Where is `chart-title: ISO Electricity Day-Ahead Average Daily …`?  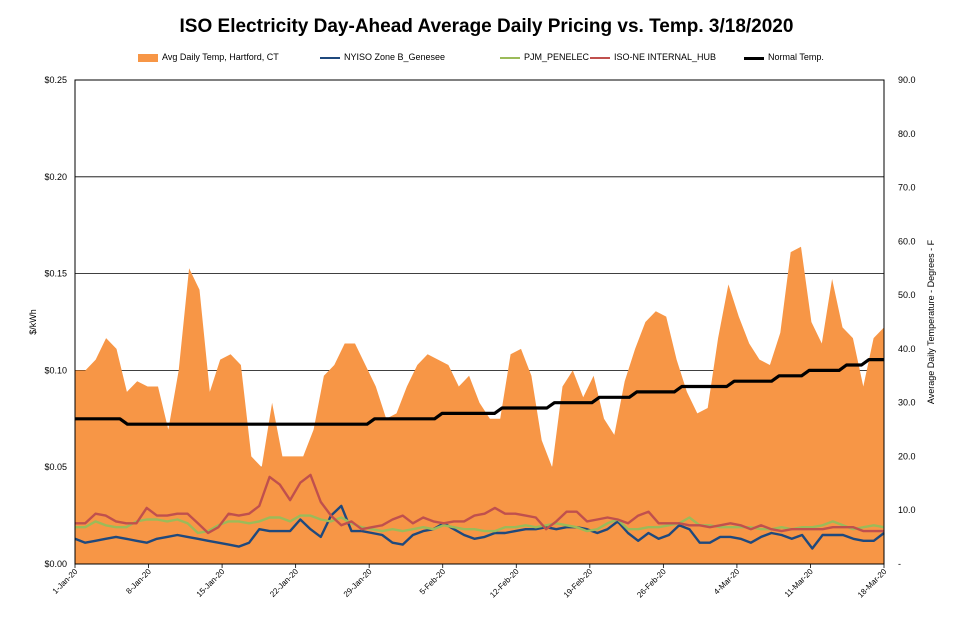 chart-title: ISO Electricity Day-Ahead Average Daily … is located at coordinates (486, 26).